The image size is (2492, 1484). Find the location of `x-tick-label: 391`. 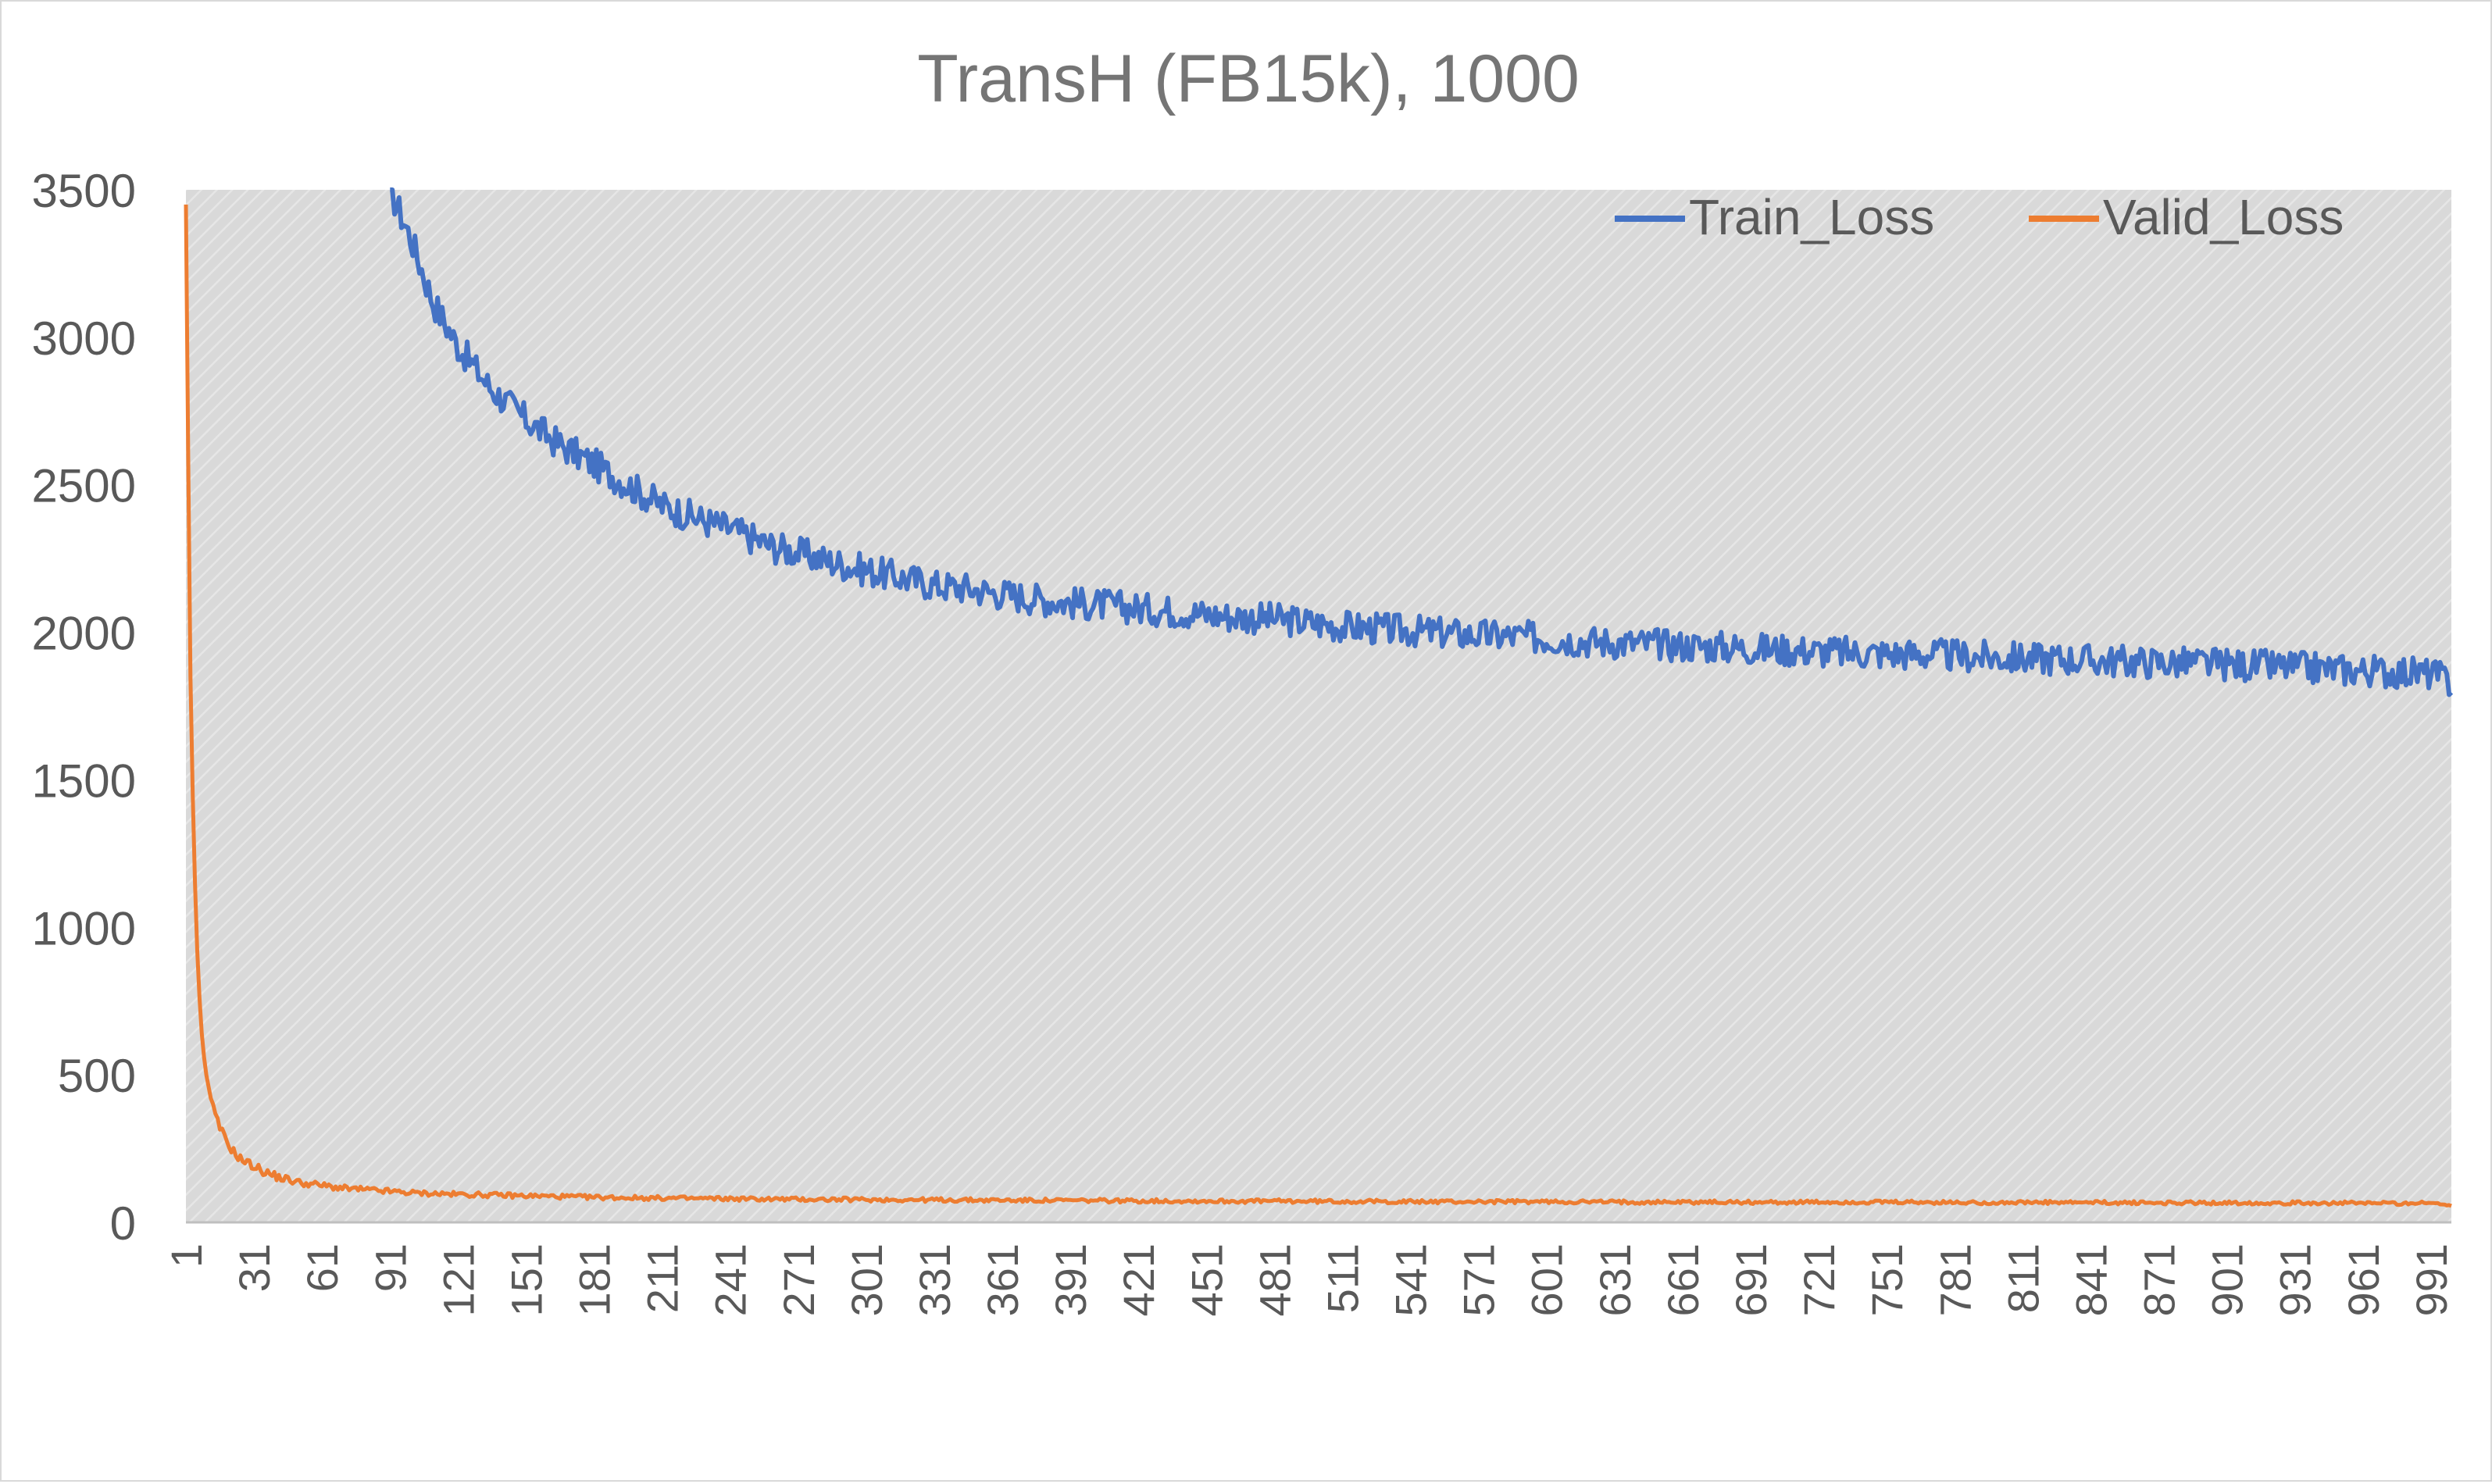

x-tick-label: 391 is located at coordinates (1070, 1279).